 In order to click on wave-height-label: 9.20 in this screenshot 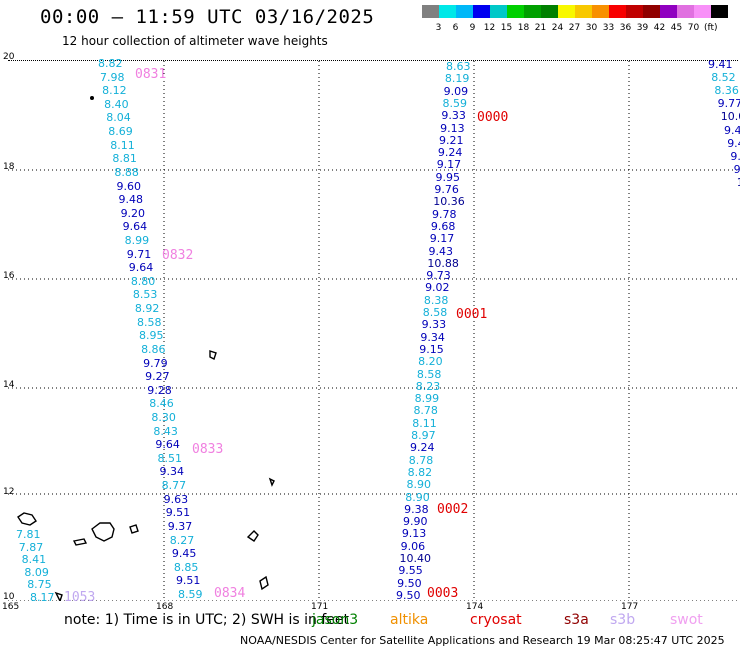, I will do `click(133, 213)`.